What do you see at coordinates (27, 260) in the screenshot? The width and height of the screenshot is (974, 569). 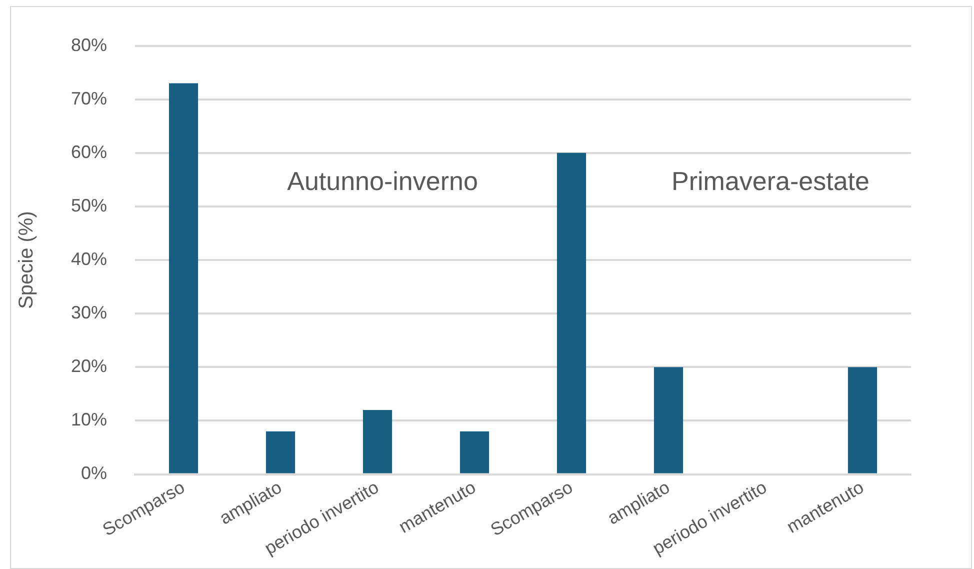 I see `y-axis-title: Specie (%)` at bounding box center [27, 260].